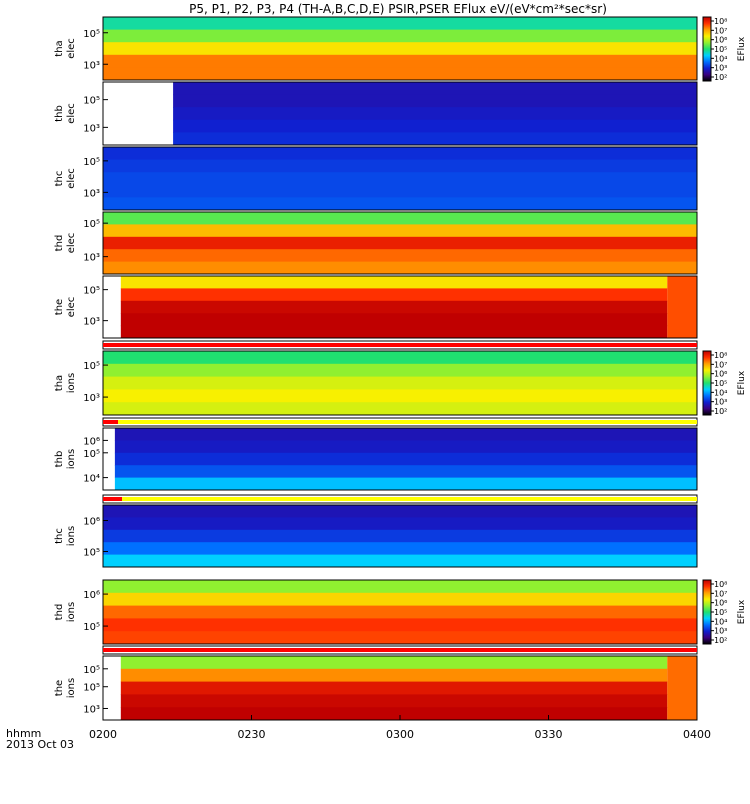 Image resolution: width=750 pixels, height=804 pixels. What do you see at coordinates (40, 744) in the screenshot?
I see `time-axis-date: 2013 Oct 03` at bounding box center [40, 744].